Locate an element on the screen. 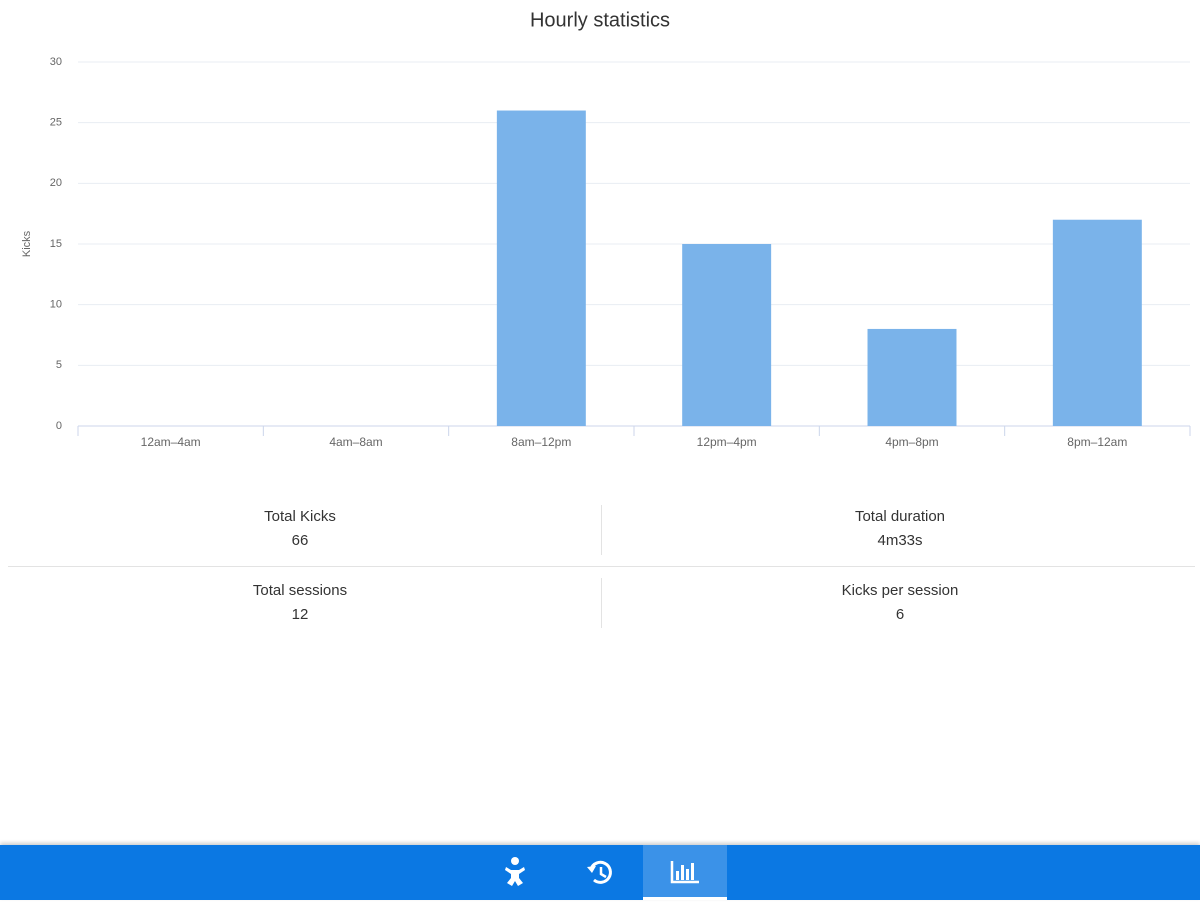 The height and width of the screenshot is (905, 1200). stat-total-sessions: Total sessions 12 is located at coordinates (300, 602).